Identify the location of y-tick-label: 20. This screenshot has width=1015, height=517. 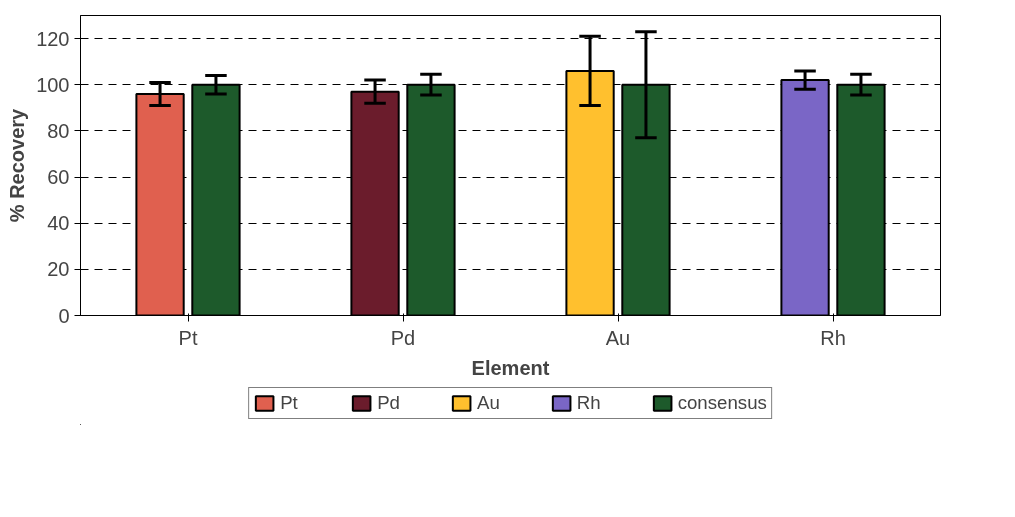
(58, 269).